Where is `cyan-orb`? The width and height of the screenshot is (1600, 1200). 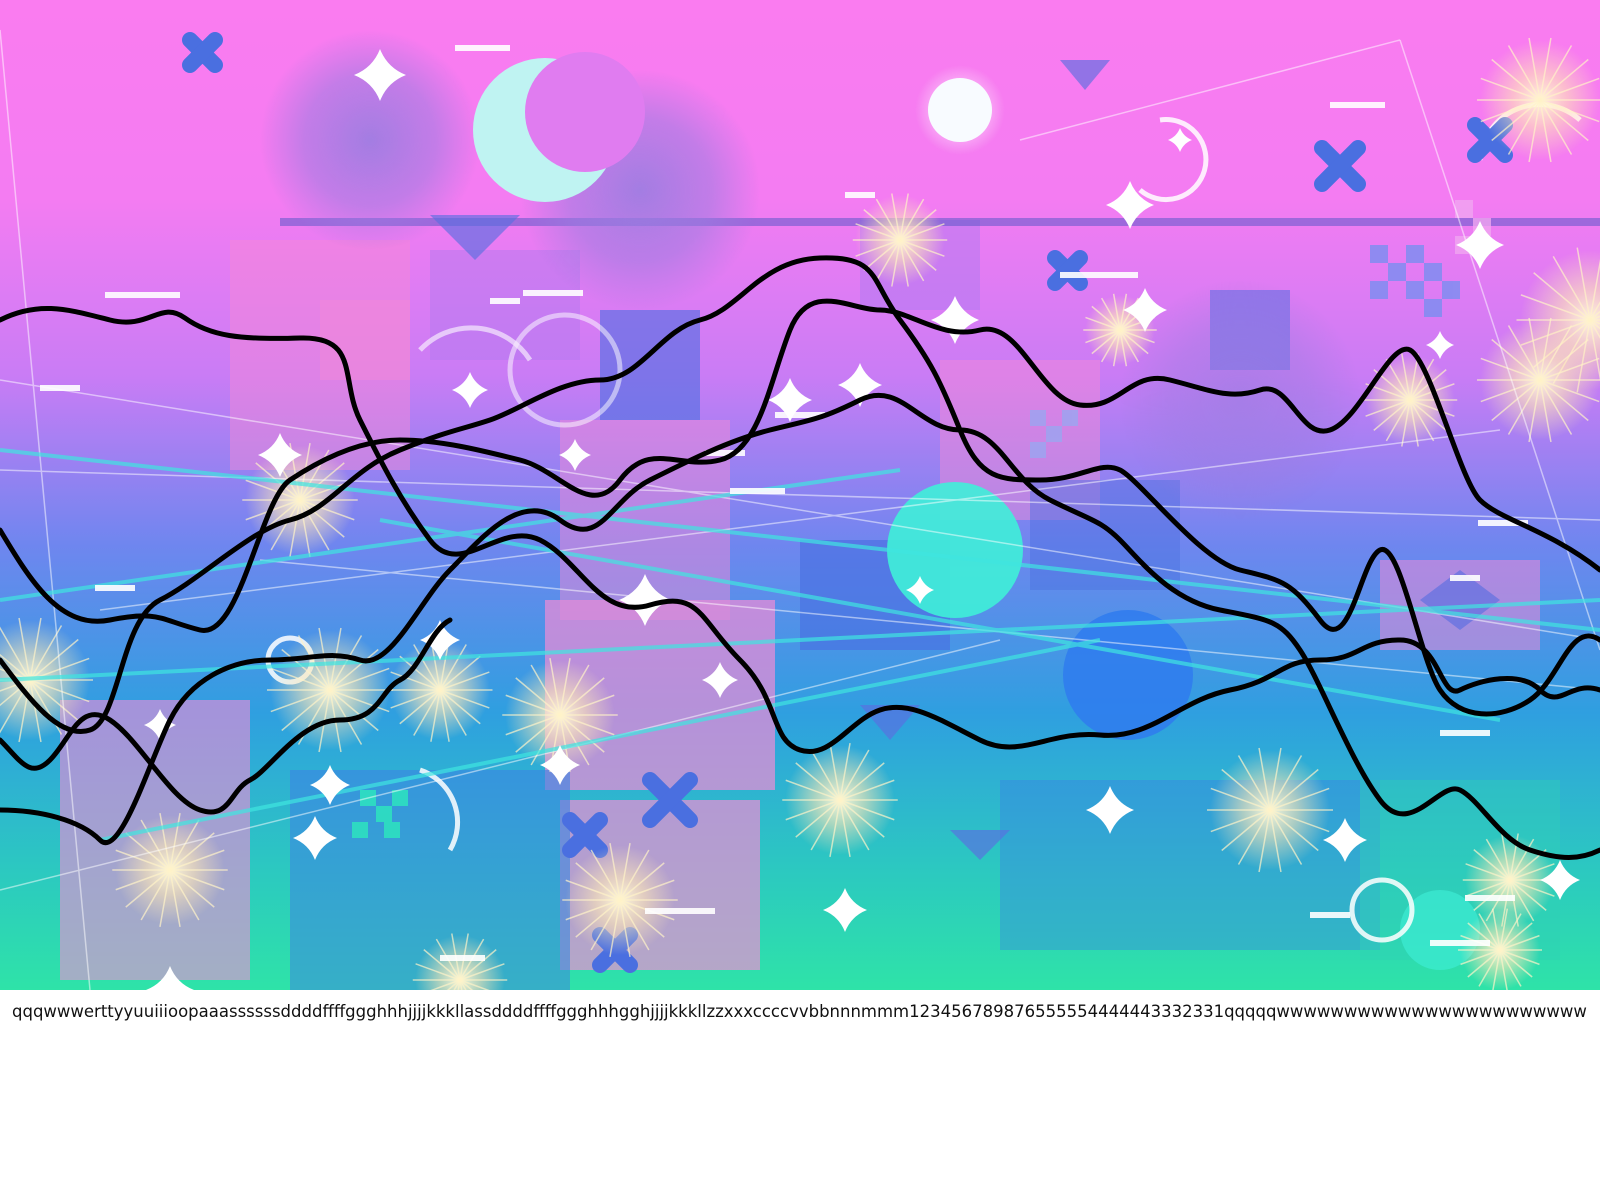 cyan-orb is located at coordinates (955, 550).